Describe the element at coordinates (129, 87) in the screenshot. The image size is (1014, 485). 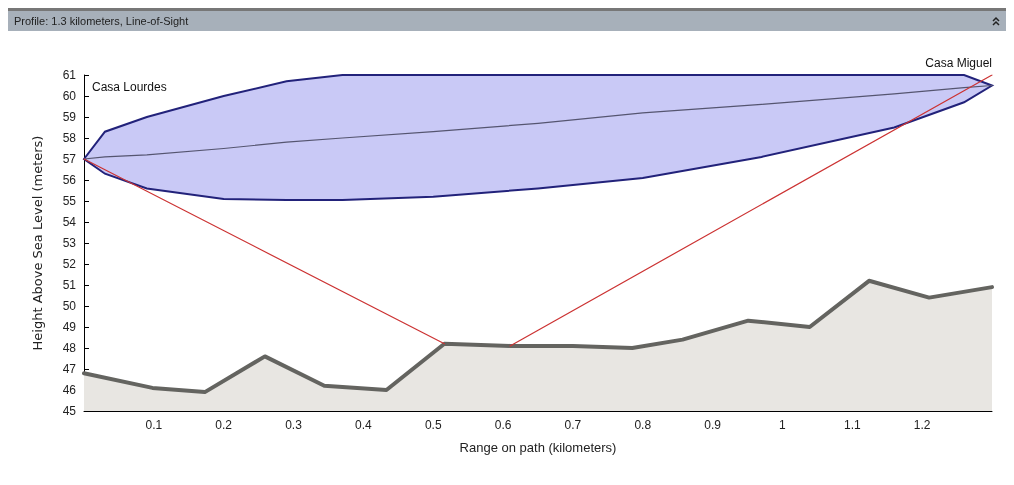
I see `annotation: Casa Lourdes` at that location.